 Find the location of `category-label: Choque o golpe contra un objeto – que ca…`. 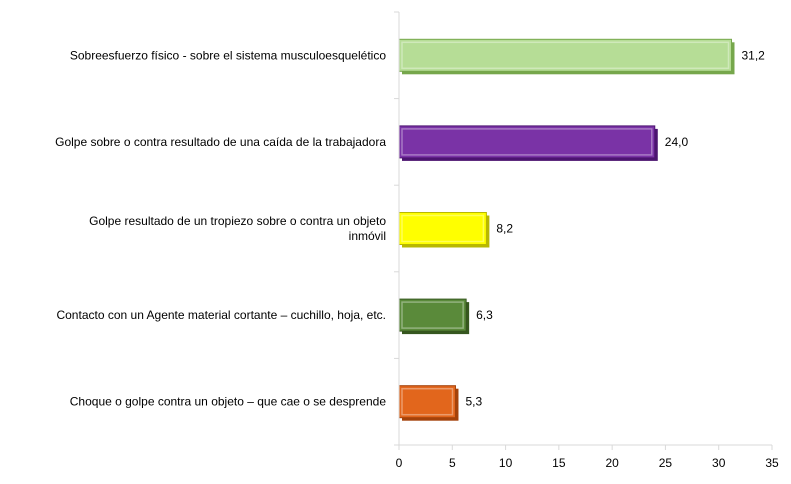

category-label: Choque o golpe contra un objeto – que ca… is located at coordinates (228, 402).